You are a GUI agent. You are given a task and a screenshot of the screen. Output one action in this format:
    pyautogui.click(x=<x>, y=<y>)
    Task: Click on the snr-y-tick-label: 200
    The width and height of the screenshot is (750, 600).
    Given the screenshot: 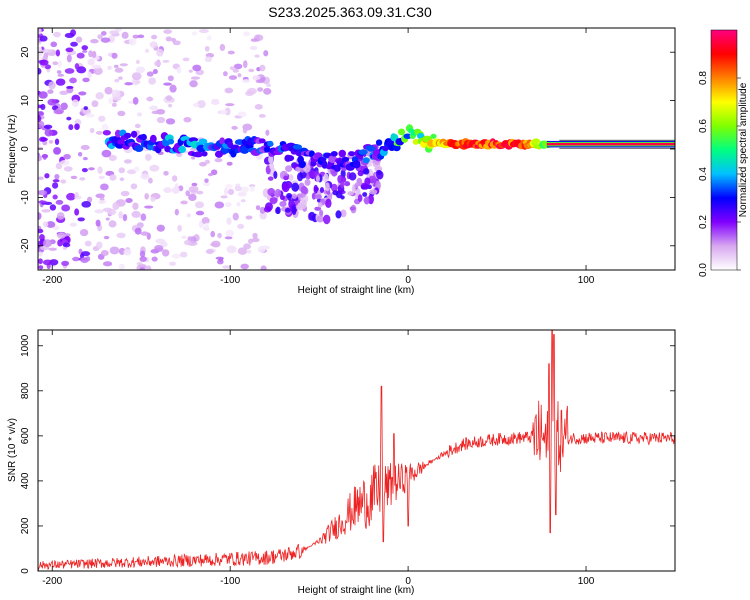 What is the action you would take?
    pyautogui.click(x=25, y=525)
    